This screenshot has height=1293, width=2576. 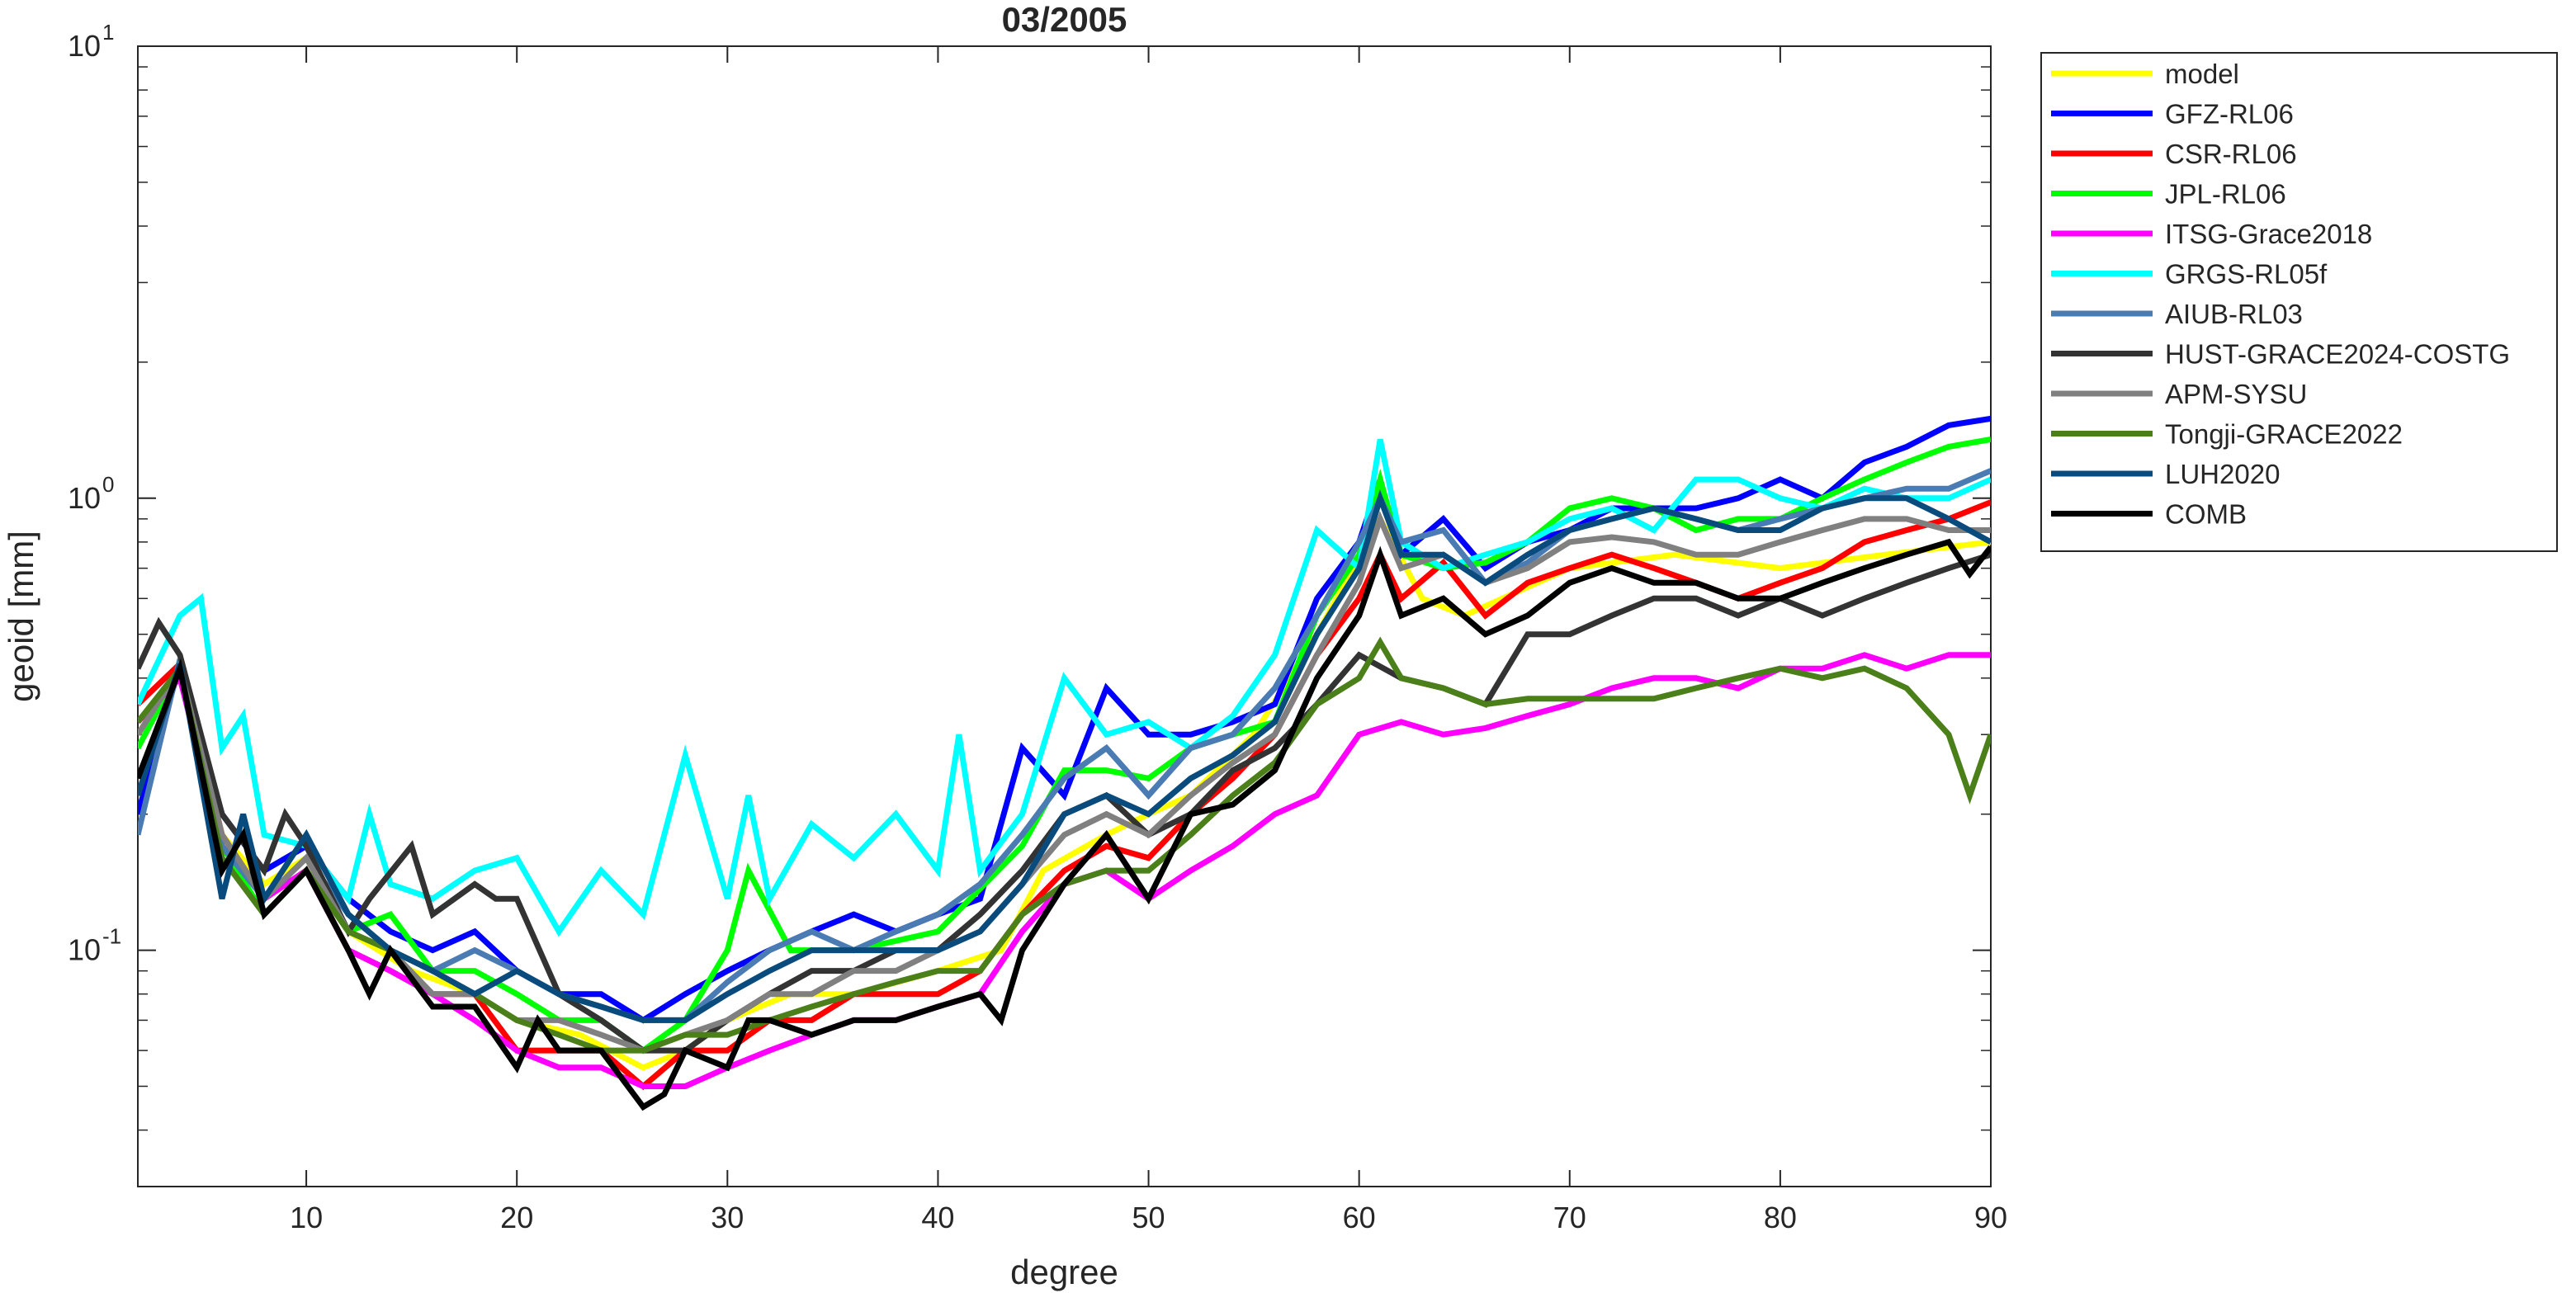 What do you see at coordinates (2337, 354) in the screenshot?
I see `legend-label-hust-grace2024-costg: HUST-GRACE2024-COSTG` at bounding box center [2337, 354].